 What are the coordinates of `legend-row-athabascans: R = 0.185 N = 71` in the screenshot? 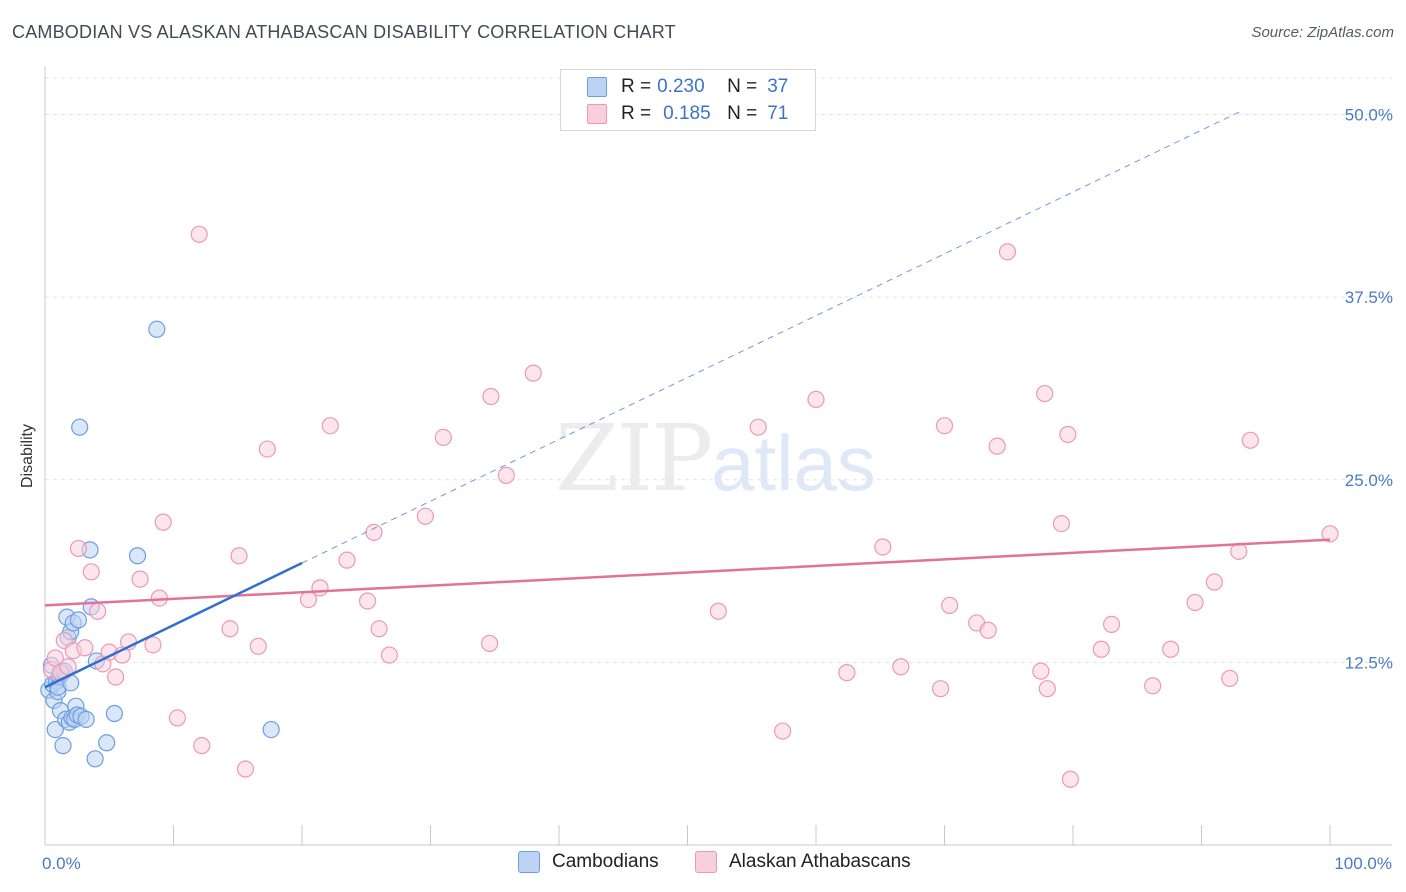 It's located at (687, 114).